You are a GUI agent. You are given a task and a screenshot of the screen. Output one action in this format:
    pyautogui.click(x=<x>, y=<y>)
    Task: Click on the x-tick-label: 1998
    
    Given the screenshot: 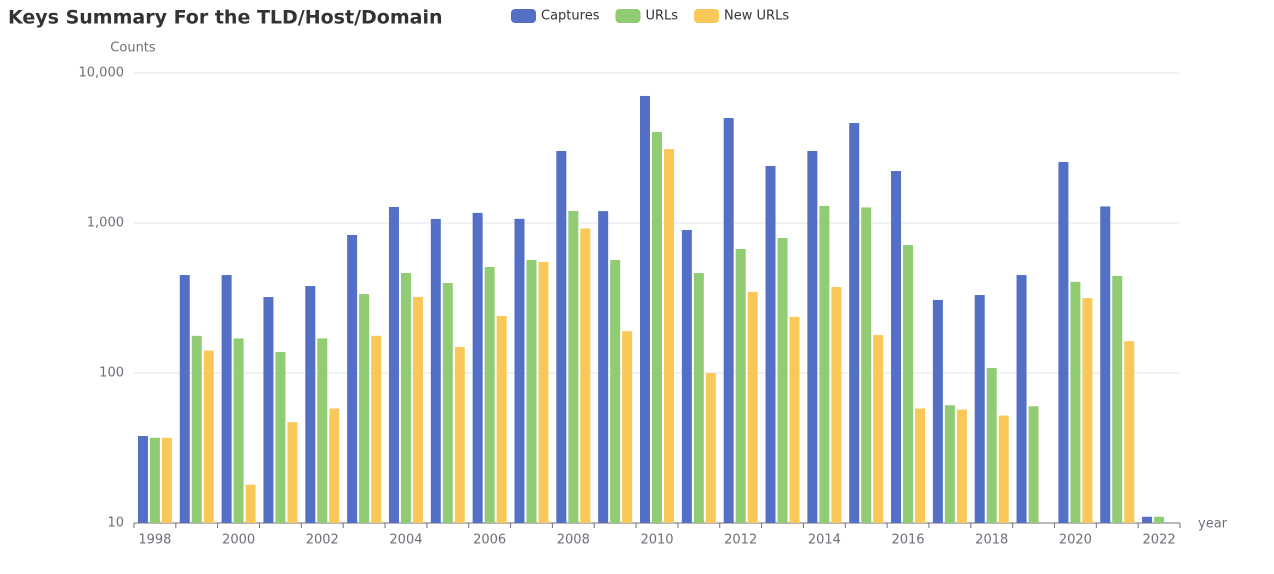 What is the action you would take?
    pyautogui.click(x=154, y=540)
    